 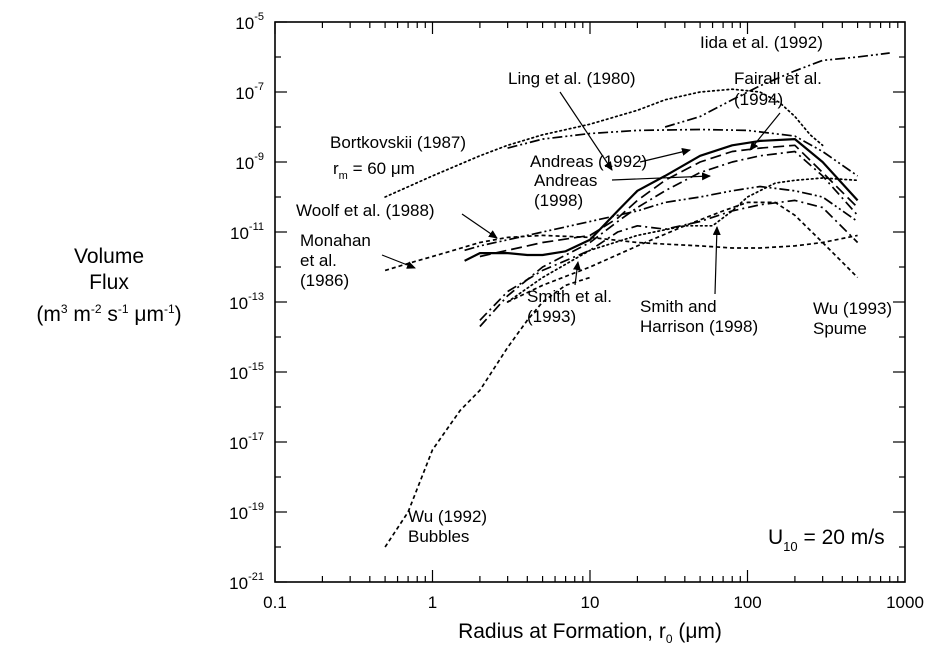 I want to click on annotation-bortkovskii: Bortkovskii (1987), so click(x=398, y=142).